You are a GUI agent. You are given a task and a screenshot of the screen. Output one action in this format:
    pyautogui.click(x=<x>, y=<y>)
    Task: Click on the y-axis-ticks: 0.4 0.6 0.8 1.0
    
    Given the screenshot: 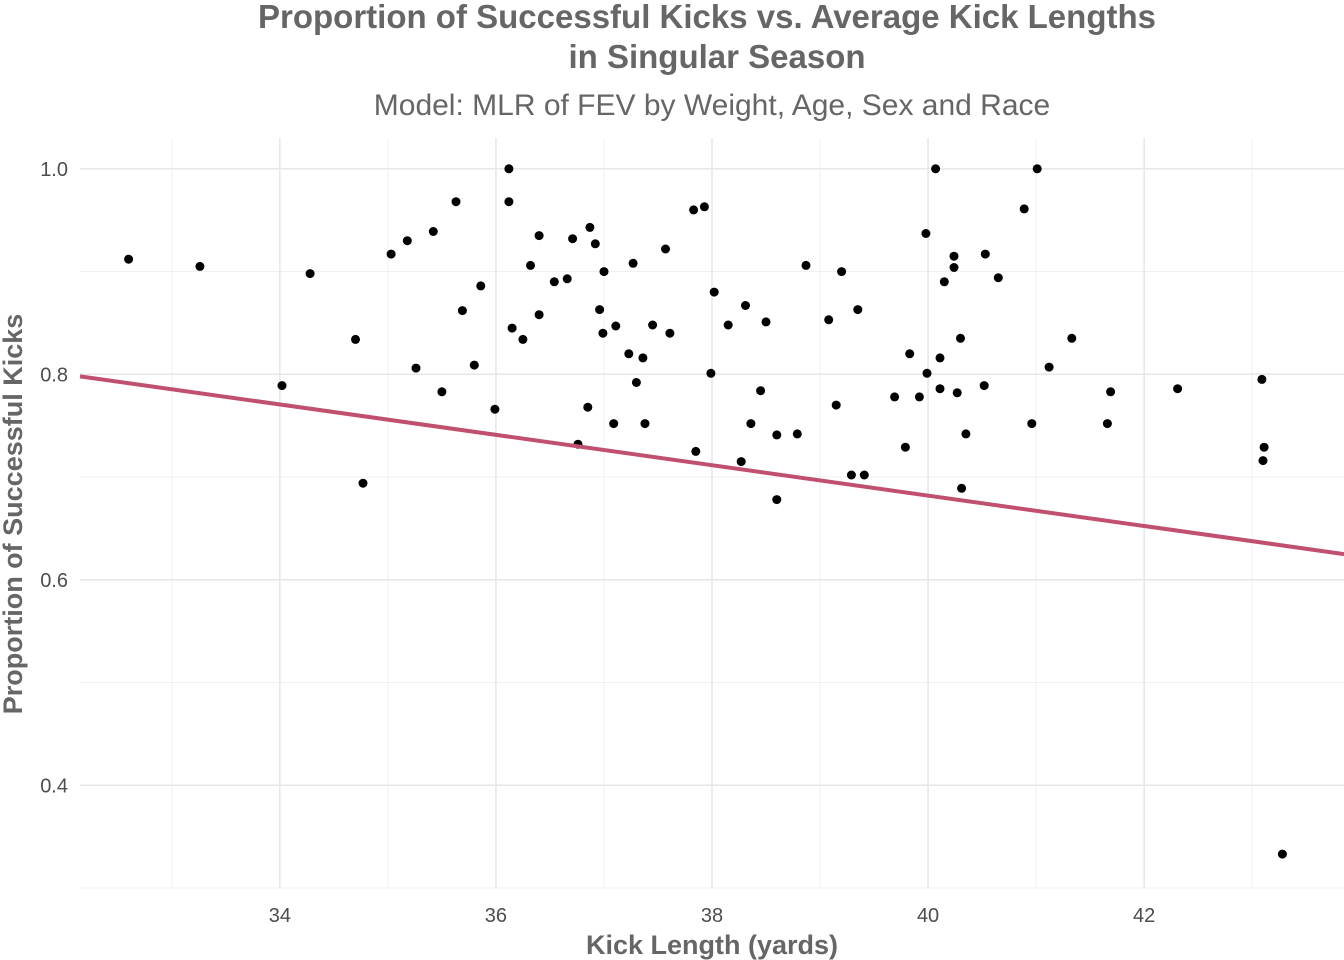 What is the action you would take?
    pyautogui.click(x=54, y=478)
    